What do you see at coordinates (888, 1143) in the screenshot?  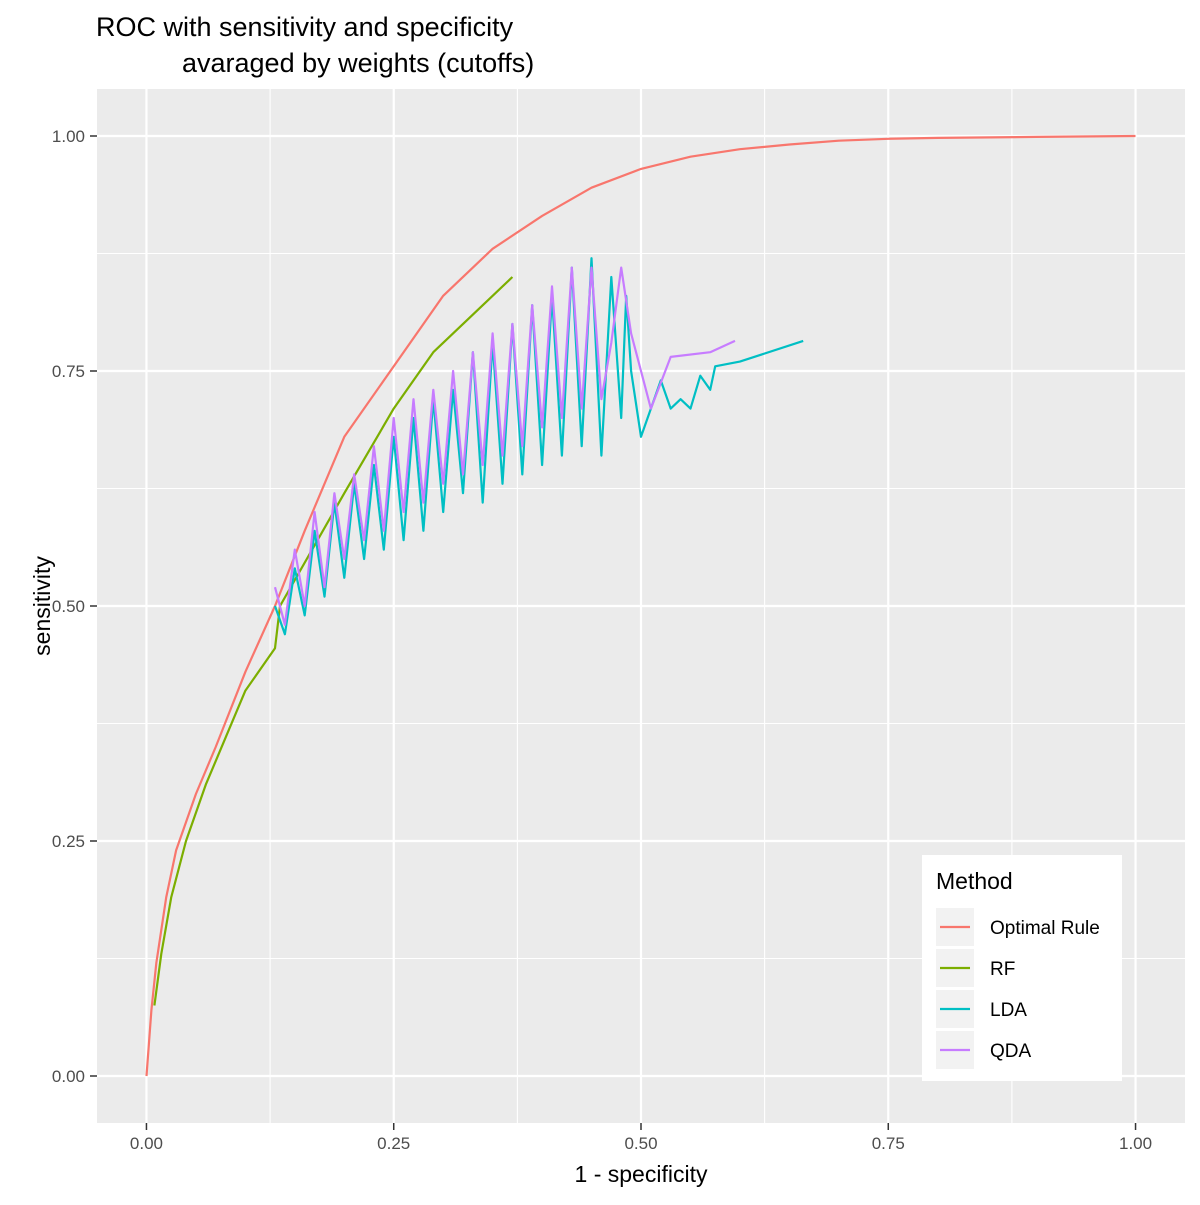 I see `x-tick-label: 0.75` at bounding box center [888, 1143].